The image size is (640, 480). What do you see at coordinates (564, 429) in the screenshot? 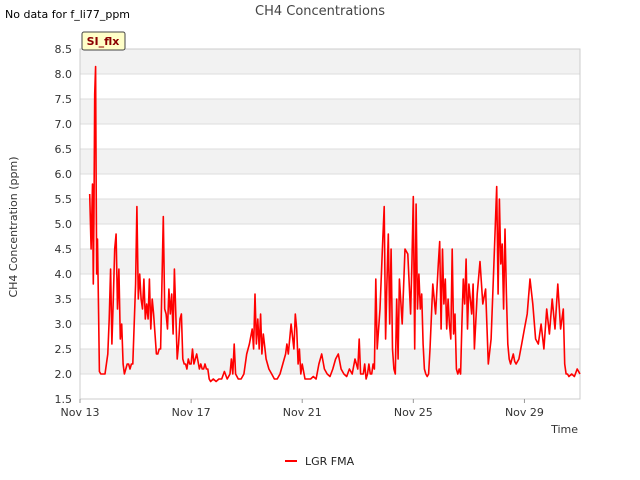
I see `x-axis-title: Time` at bounding box center [564, 429].